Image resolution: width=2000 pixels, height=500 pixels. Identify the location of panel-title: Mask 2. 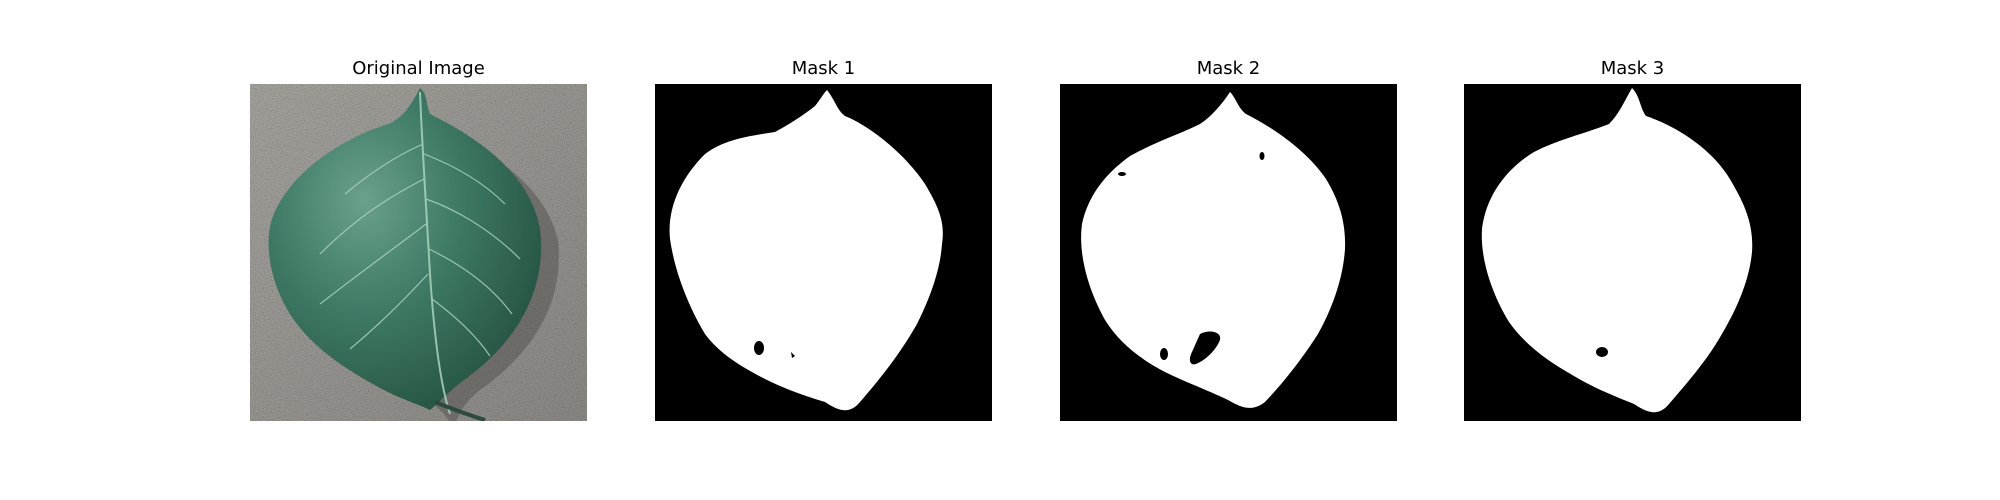
(1228, 68).